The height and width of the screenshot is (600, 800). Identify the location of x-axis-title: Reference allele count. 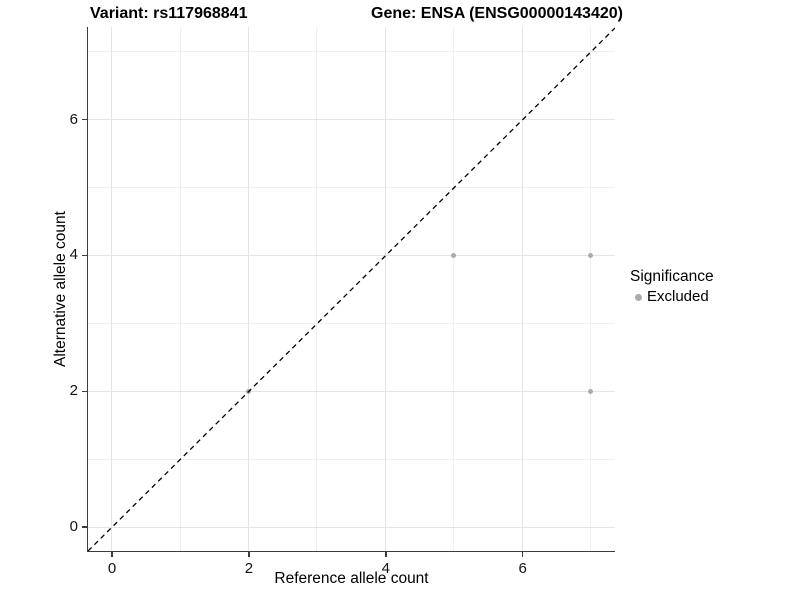
(351, 578).